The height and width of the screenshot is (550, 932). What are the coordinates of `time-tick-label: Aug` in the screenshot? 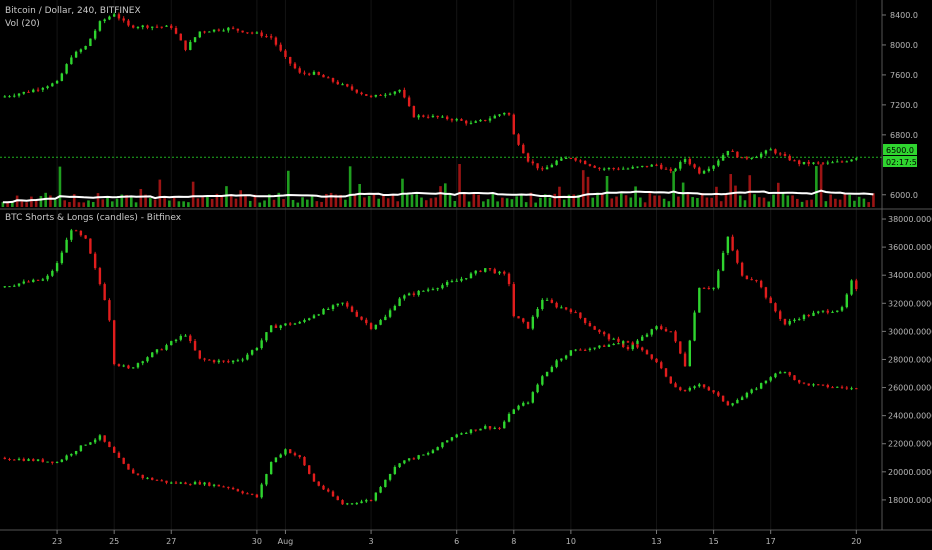 It's located at (286, 541).